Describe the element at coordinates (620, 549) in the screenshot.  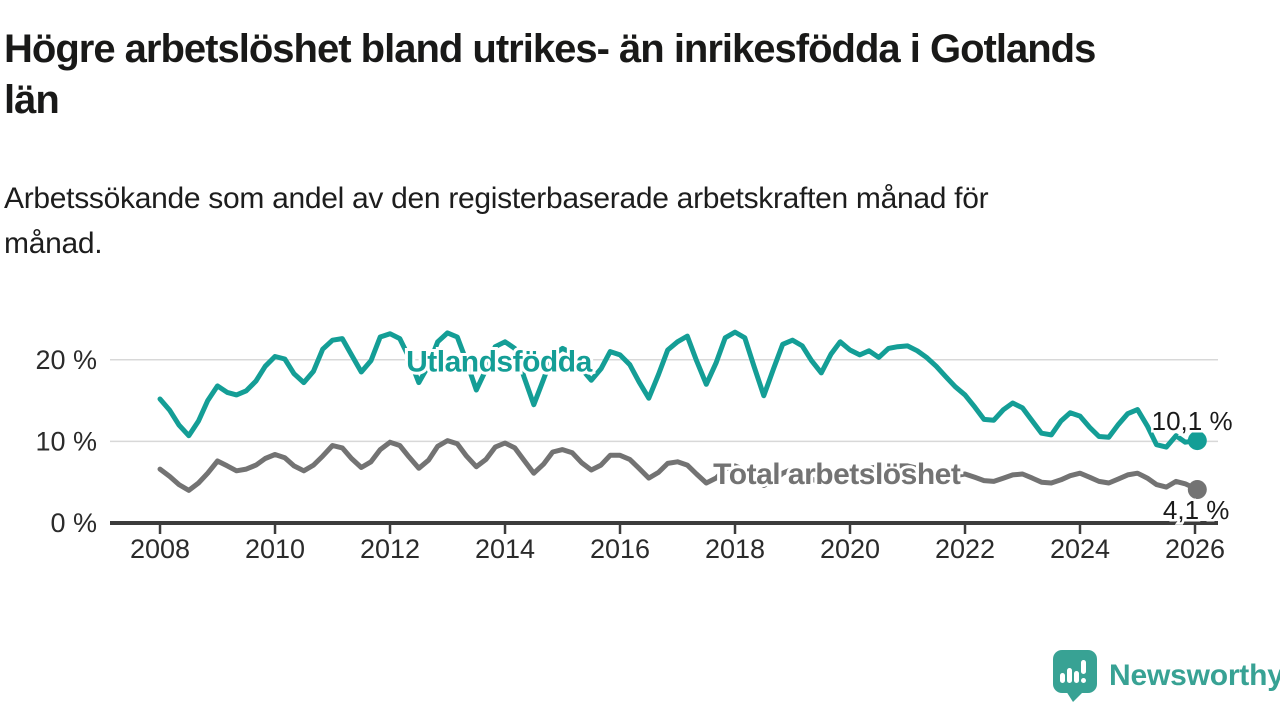
I see `x-axis-tick-label-2016: 2016` at that location.